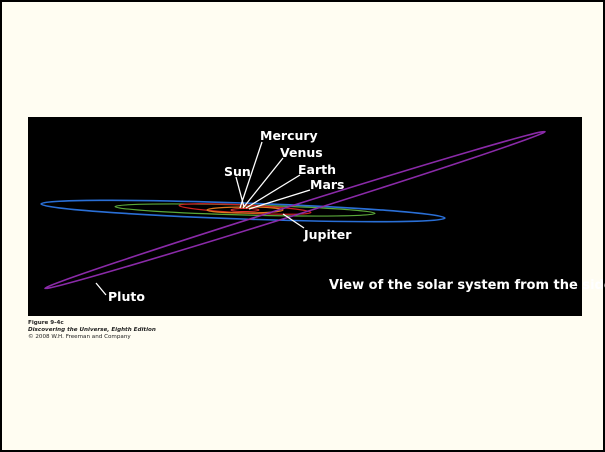 Image resolution: width=605 pixels, height=452 pixels. What do you see at coordinates (467, 285) in the screenshot?
I see `description: View of the solar system from the side` at bounding box center [467, 285].